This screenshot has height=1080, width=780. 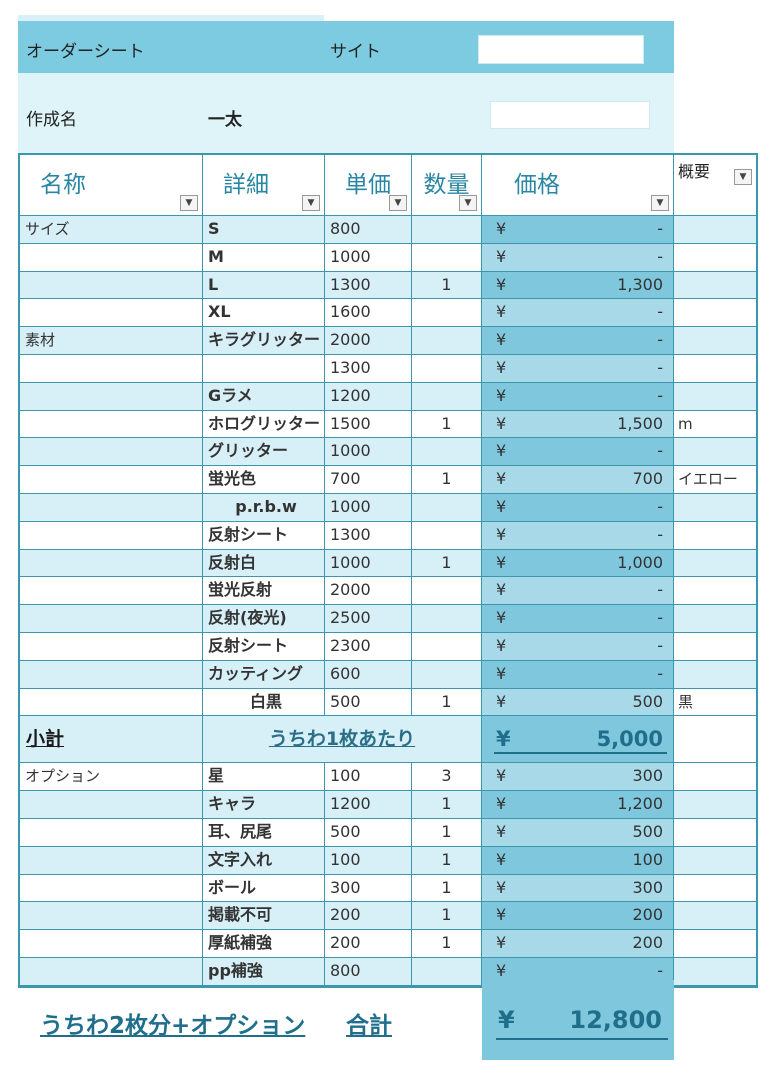 What do you see at coordinates (264, 888) in the screenshot?
I see `cell-detail: ボール` at bounding box center [264, 888].